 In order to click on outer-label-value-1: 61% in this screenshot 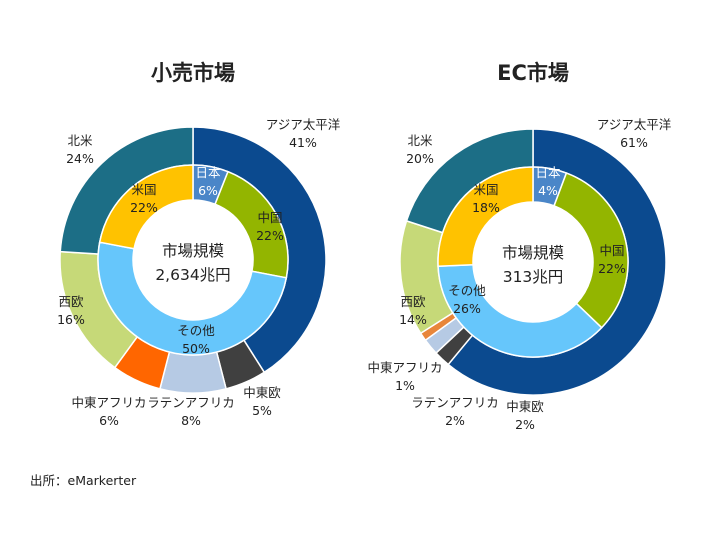, I will do `click(634, 142)`.